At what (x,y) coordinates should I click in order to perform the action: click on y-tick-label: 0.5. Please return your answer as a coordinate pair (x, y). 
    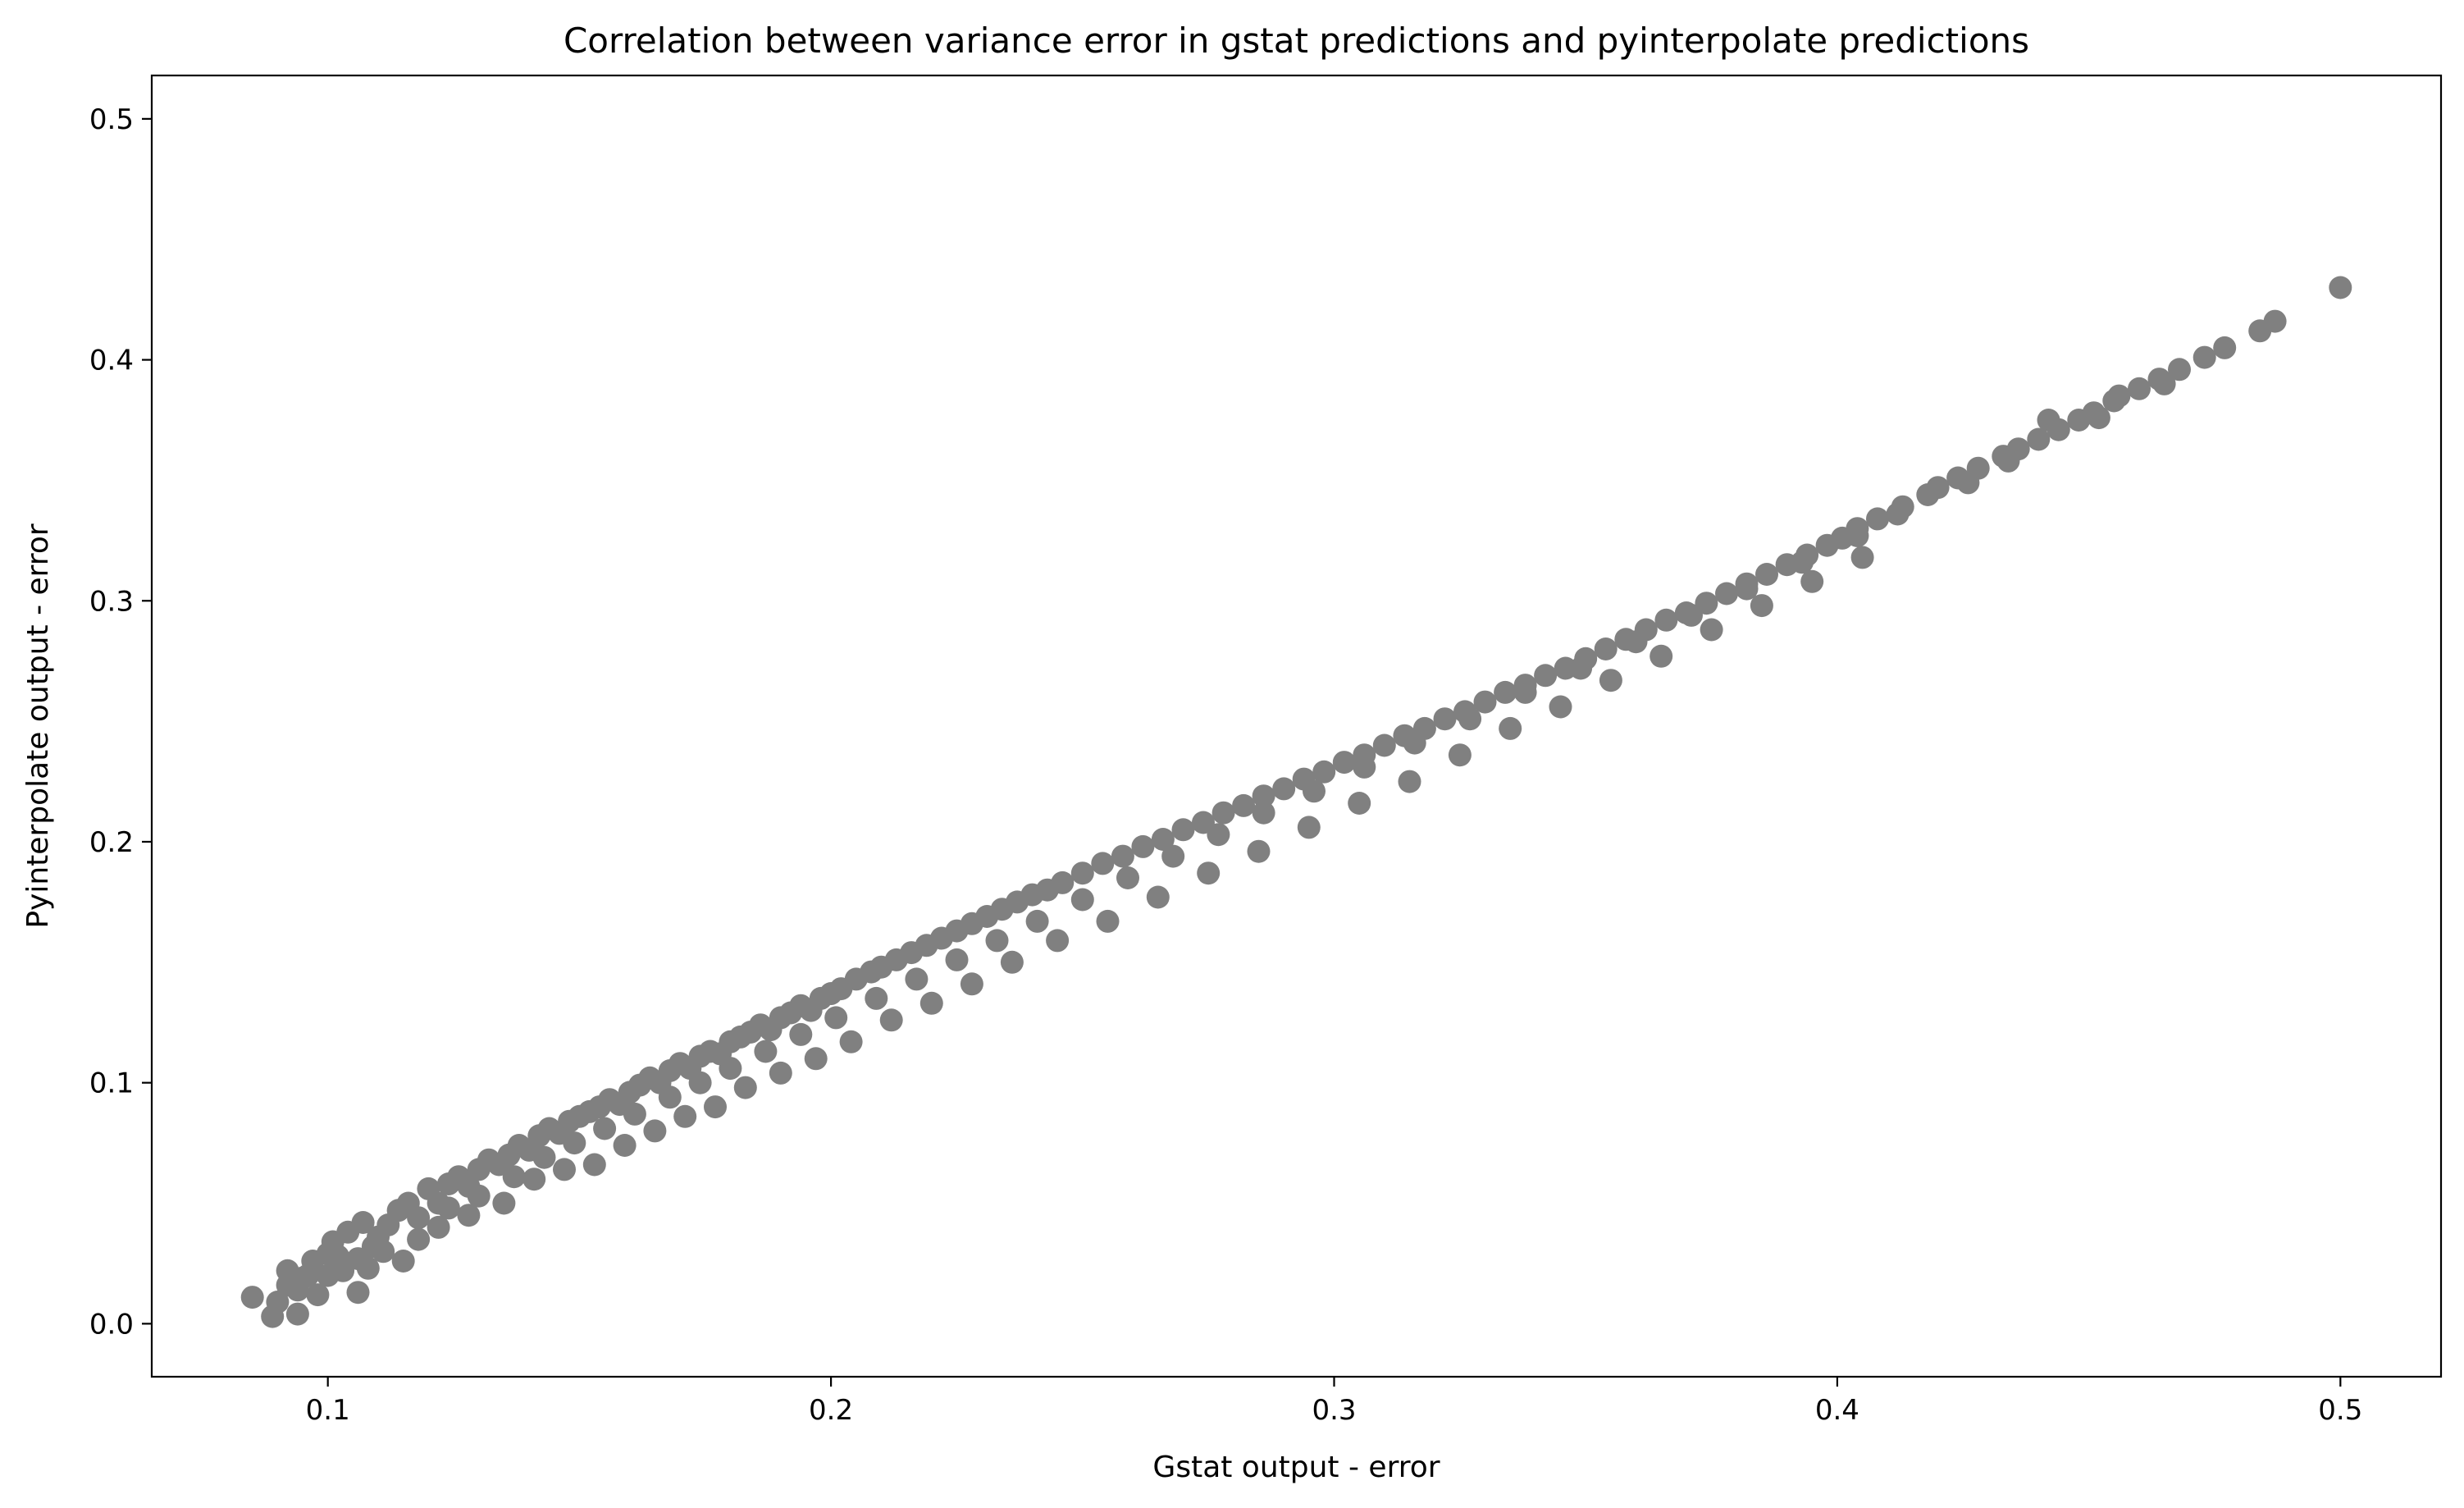
    Looking at the image, I should click on (111, 120).